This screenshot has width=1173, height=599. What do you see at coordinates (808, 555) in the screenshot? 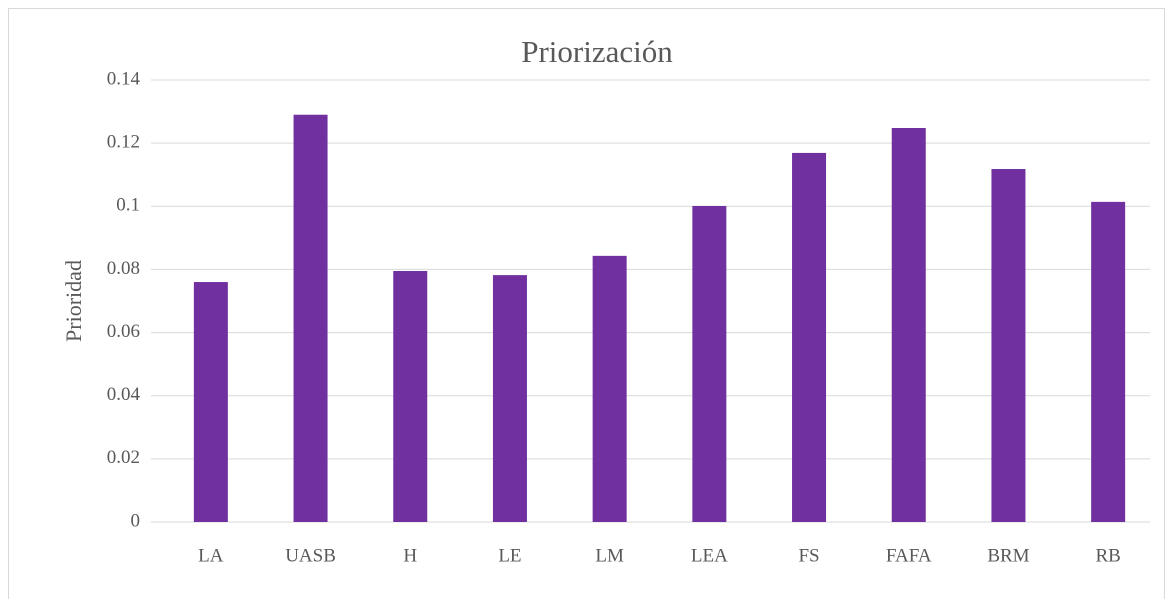
I see `x-tick-label: FS` at bounding box center [808, 555].